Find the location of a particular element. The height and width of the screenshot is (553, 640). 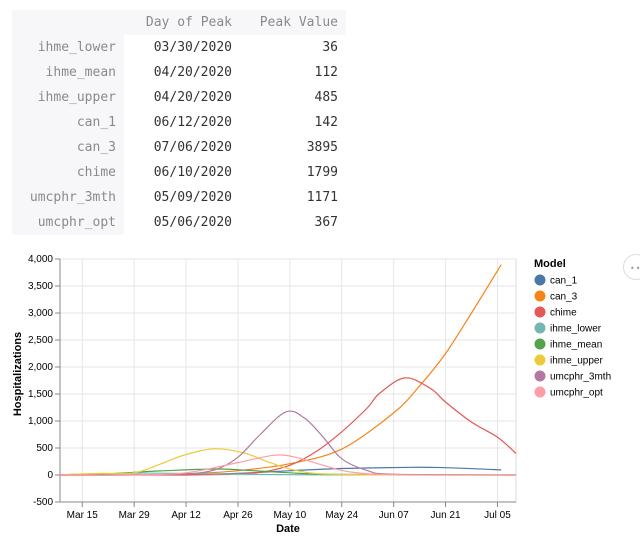

legend-swatch-chime is located at coordinates (540, 312).